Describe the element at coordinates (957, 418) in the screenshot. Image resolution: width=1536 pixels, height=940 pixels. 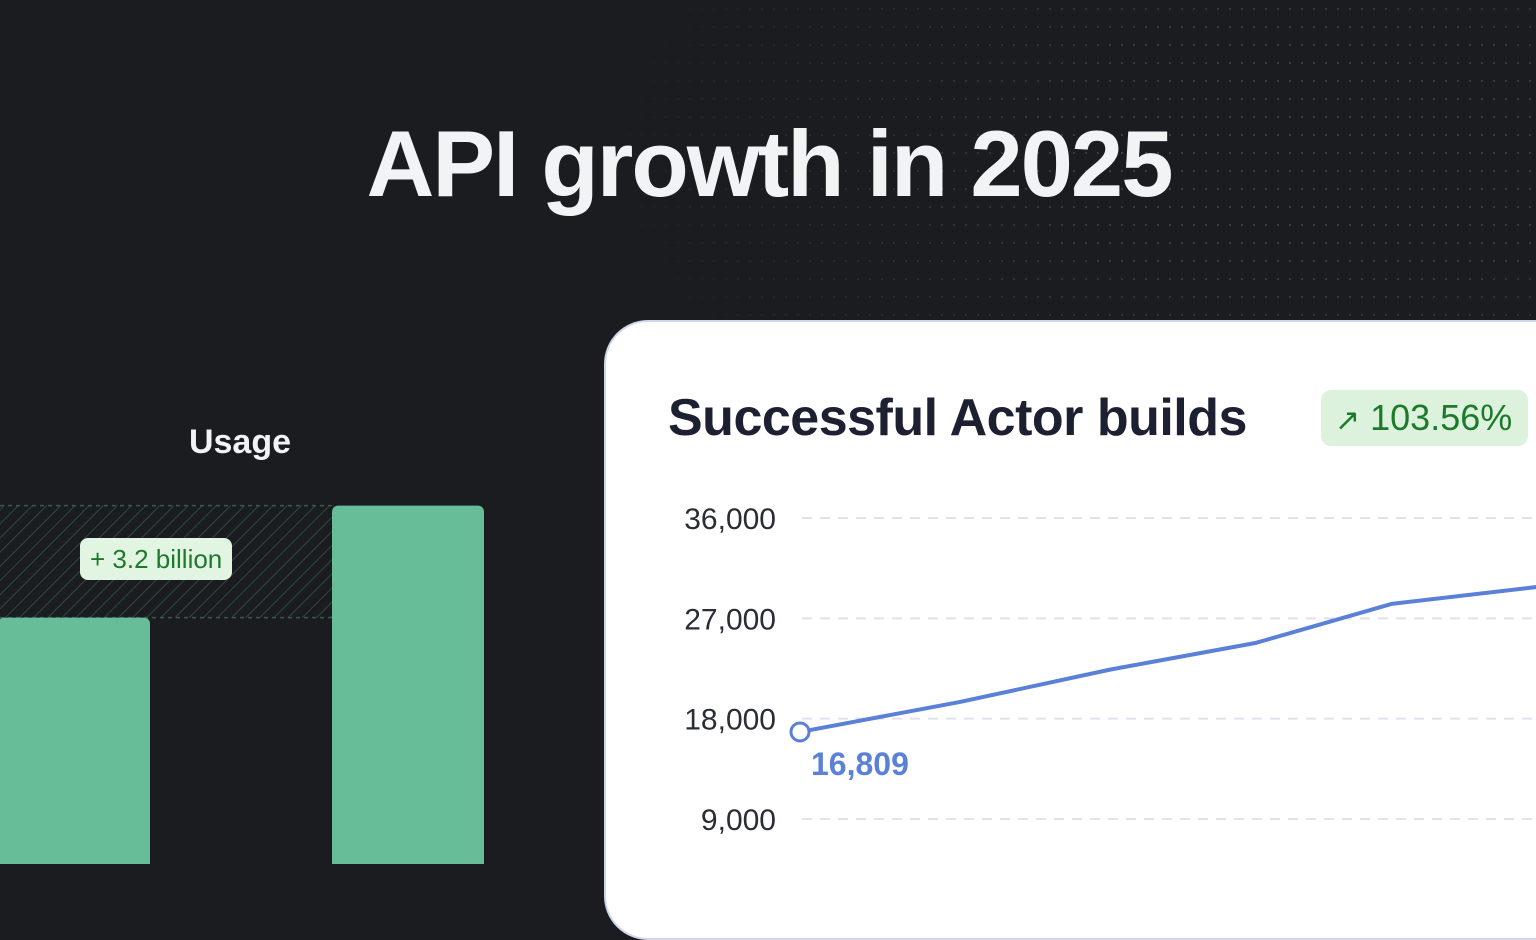
I see `builds-card-title: Successful Actor builds` at that location.